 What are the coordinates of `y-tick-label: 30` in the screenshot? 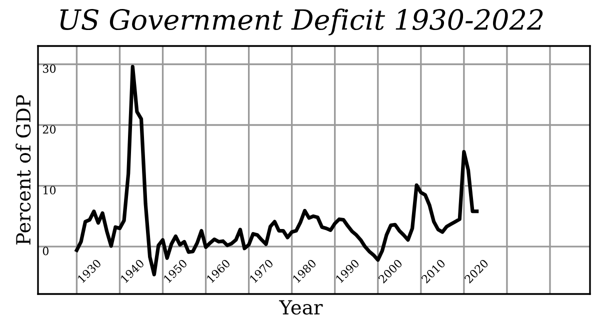 It's located at (49, 68).